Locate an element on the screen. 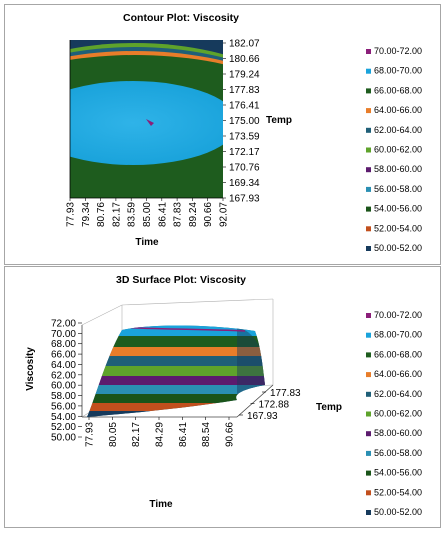  legend-entry: 68.00-70.00 is located at coordinates (398, 335).